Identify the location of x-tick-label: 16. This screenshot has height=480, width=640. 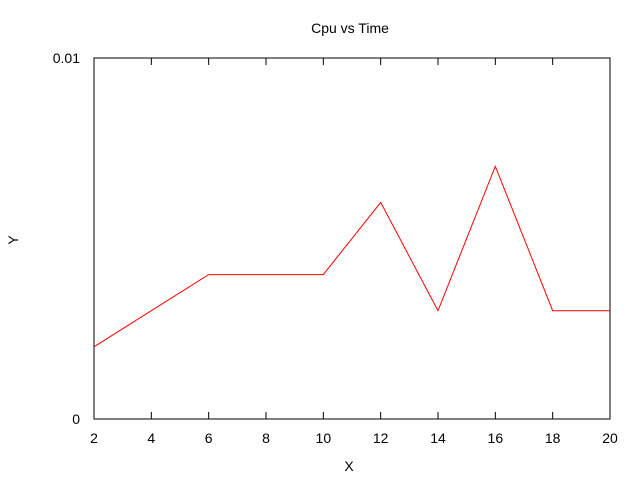
(496, 438).